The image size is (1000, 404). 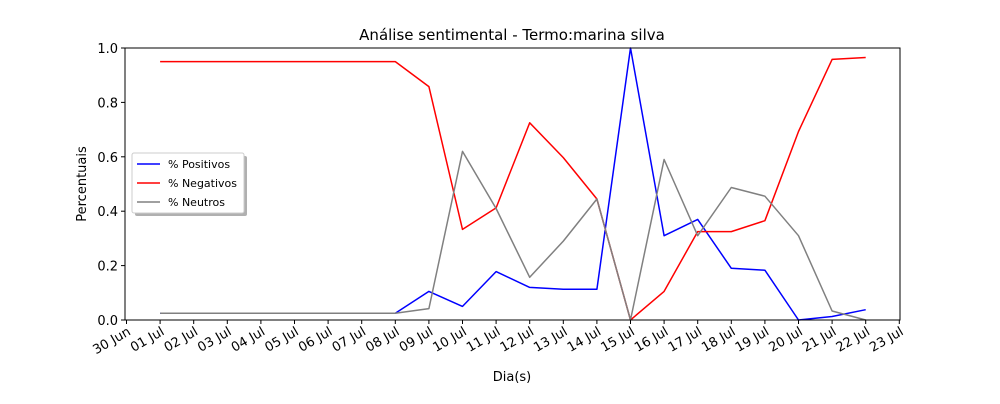 What do you see at coordinates (111, 340) in the screenshot?
I see `x-tick-label: 30 Jun` at bounding box center [111, 340].